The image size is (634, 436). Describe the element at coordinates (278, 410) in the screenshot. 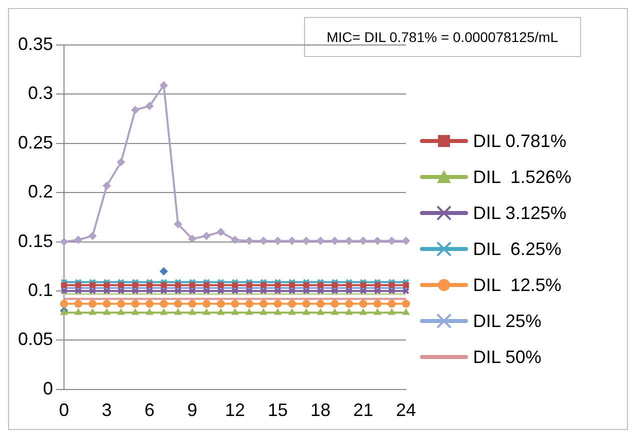

I see `x-tick-label: 15` at that location.